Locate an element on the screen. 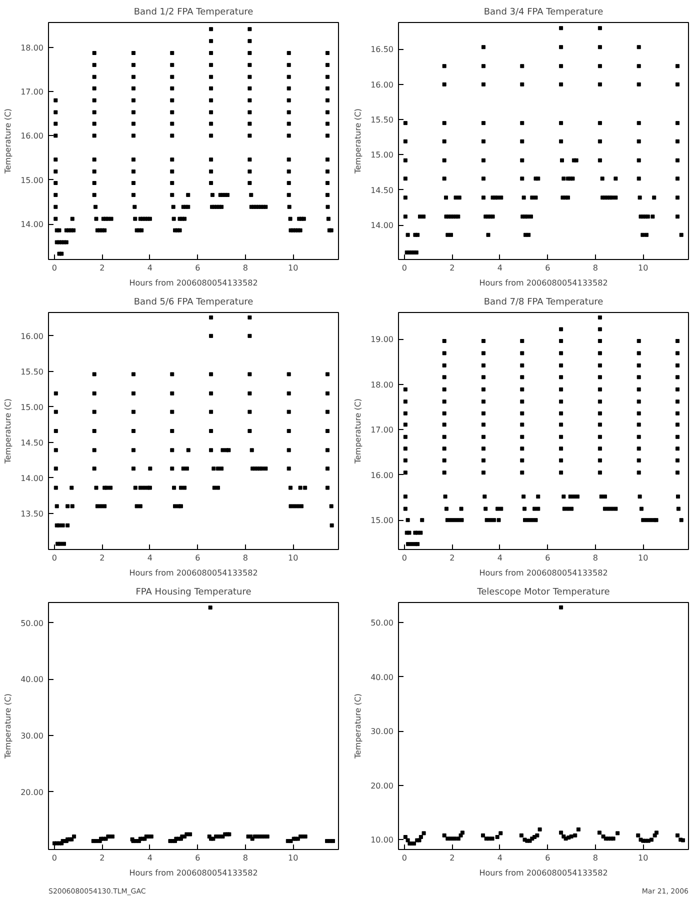 The height and width of the screenshot is (900, 700). chart-title: Band 3/4 FPA Temperature is located at coordinates (544, 13).